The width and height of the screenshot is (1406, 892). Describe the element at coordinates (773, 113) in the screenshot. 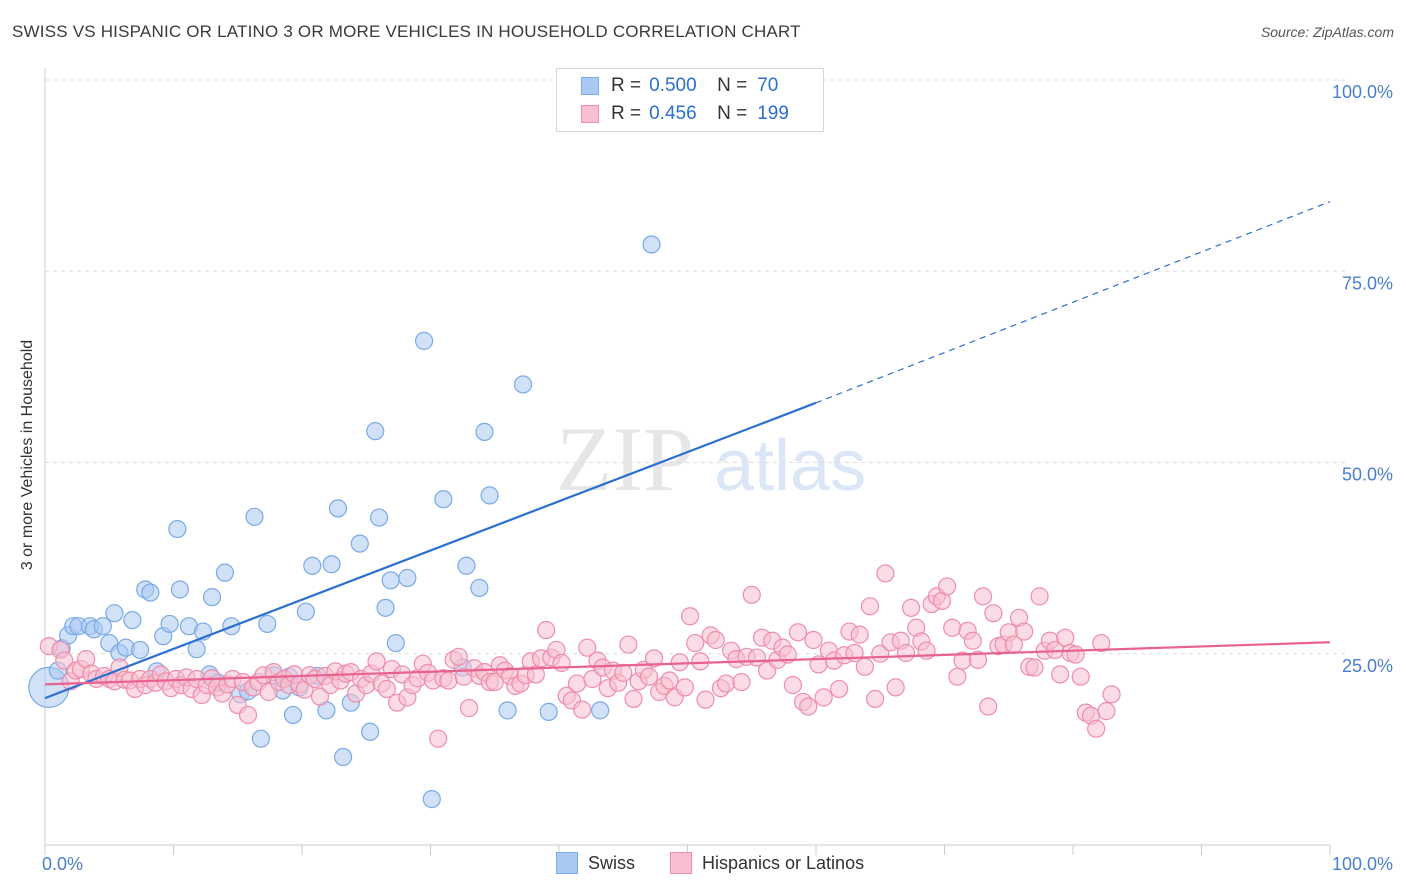

I see `n-value: 199` at that location.